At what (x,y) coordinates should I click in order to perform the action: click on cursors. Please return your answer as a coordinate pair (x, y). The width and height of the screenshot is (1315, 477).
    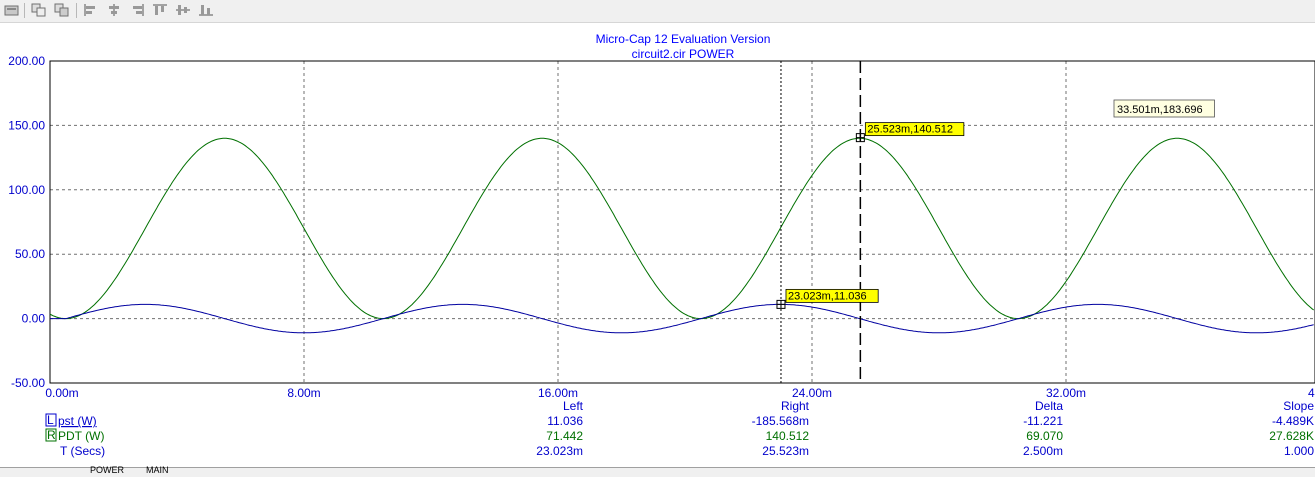
    Looking at the image, I should click on (821, 222).